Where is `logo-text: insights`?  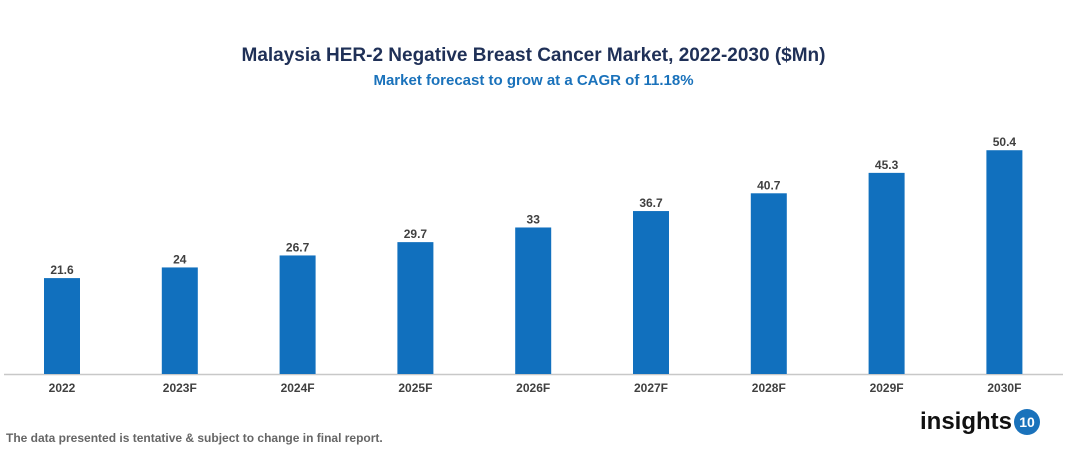
logo-text: insights is located at coordinates (966, 421).